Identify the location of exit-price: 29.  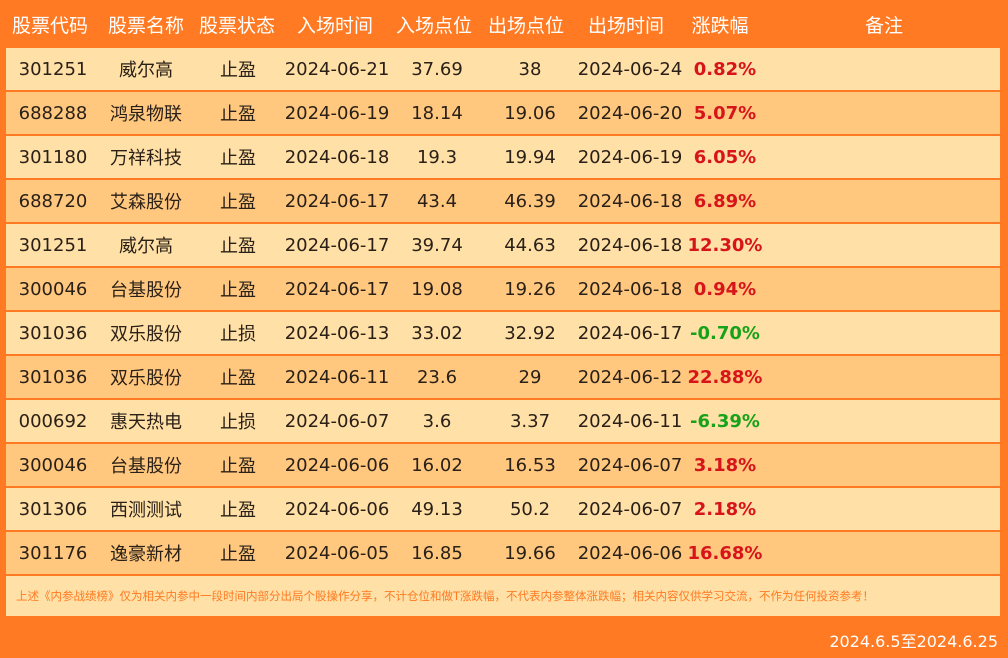
(530, 377).